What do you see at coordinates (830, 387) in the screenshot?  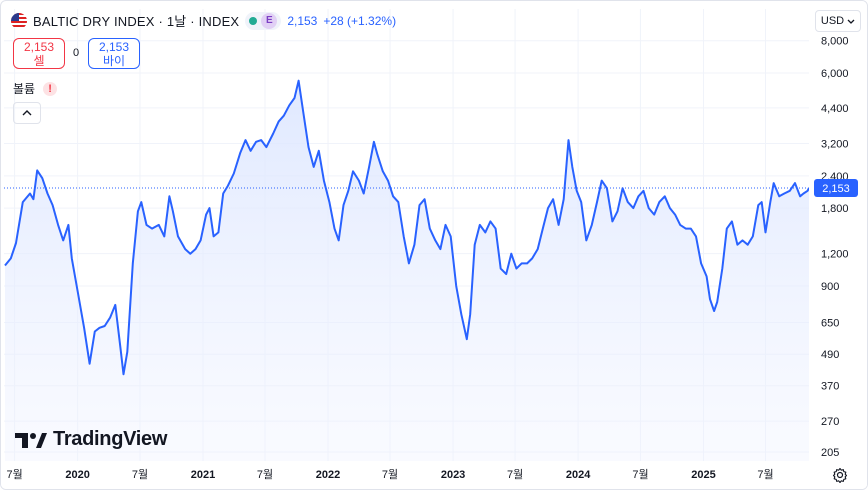 I see `y-tick-label: 370` at bounding box center [830, 387].